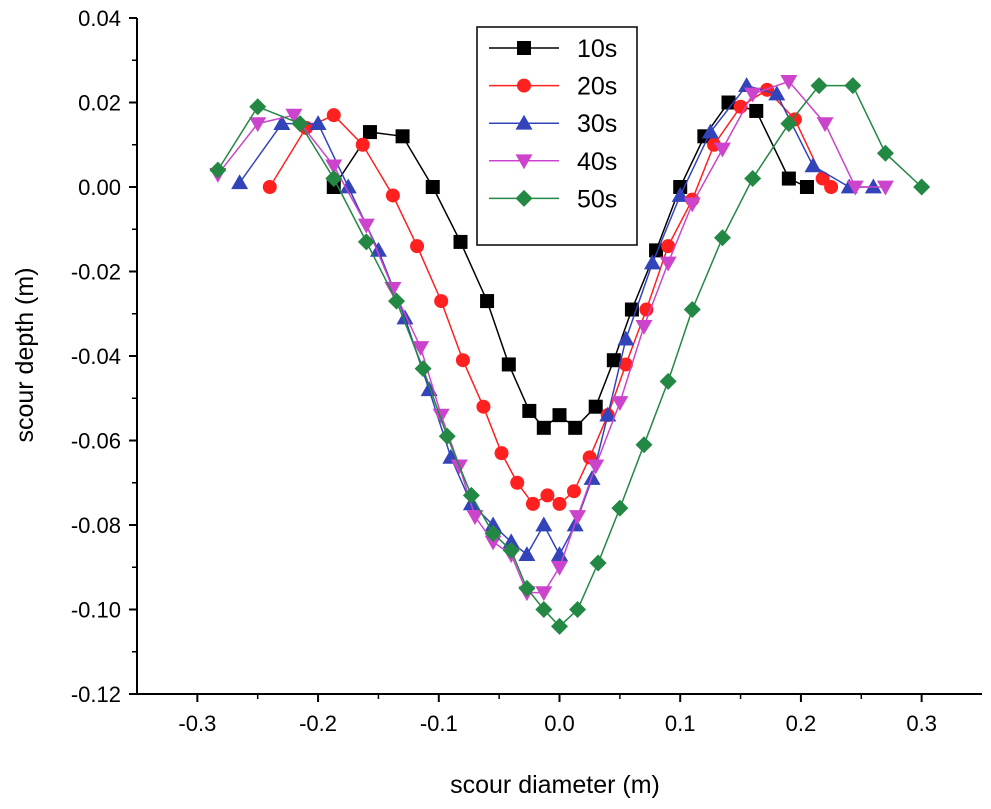  What do you see at coordinates (197, 723) in the screenshot?
I see `x-tick-label: -0.3` at bounding box center [197, 723].